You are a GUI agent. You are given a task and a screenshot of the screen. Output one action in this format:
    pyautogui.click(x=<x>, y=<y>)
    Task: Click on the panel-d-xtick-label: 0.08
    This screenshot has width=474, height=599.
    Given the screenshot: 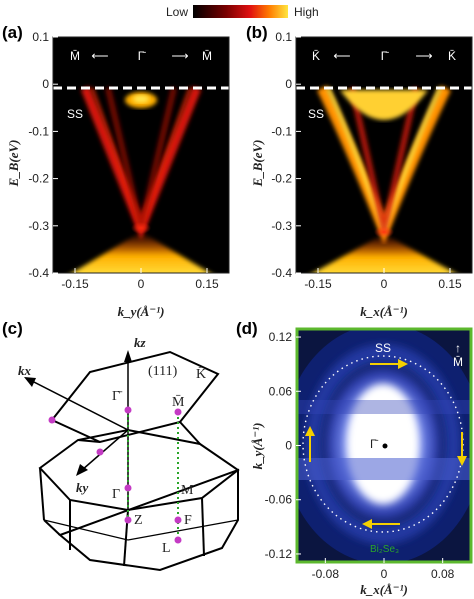 What is the action you would take?
    pyautogui.click(x=443, y=574)
    